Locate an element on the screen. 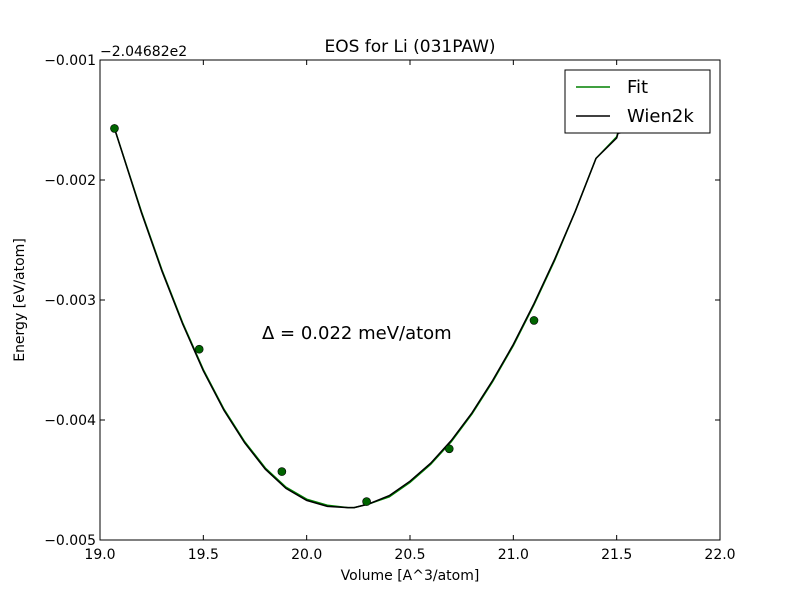 The image size is (800, 600). y-axis-label: Energy [eV/atom] is located at coordinates (20, 300).